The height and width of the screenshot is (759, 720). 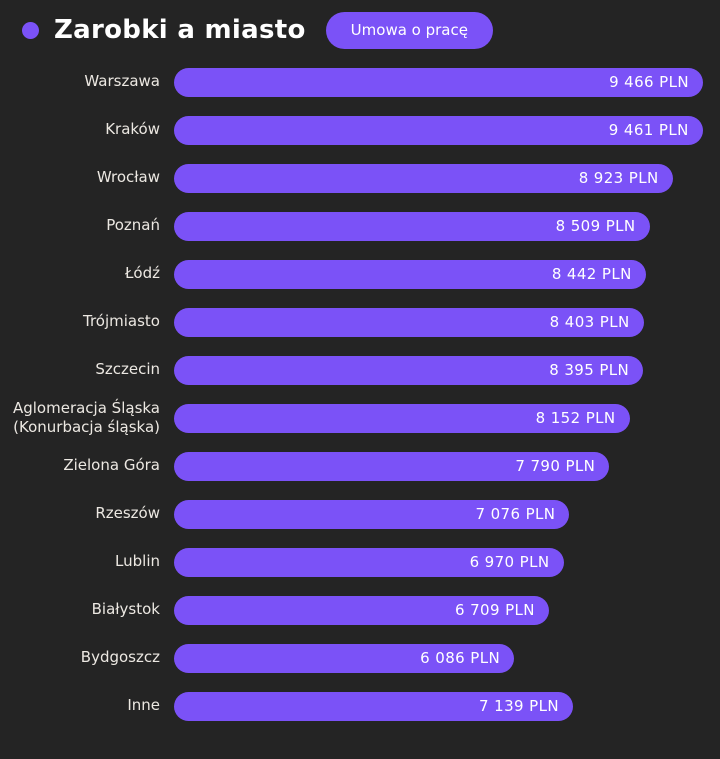 I want to click on bar-row-label: Rzeszów, so click(x=127, y=513).